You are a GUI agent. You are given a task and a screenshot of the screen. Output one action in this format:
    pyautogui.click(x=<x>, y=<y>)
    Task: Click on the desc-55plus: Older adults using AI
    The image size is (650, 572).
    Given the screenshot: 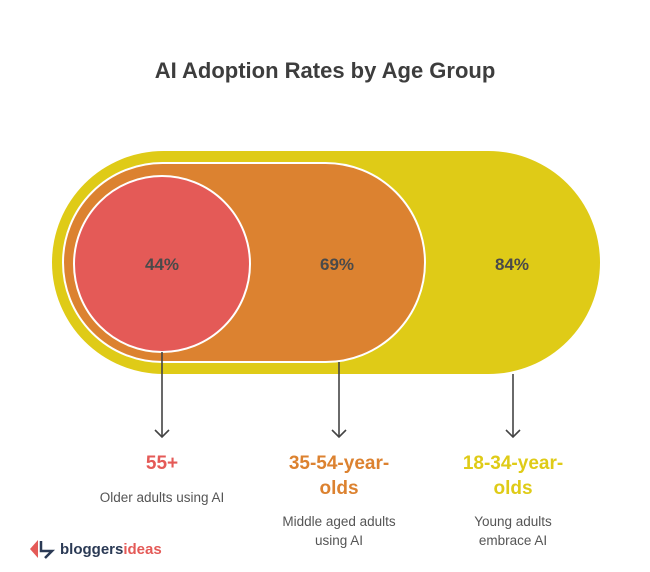 What is the action you would take?
    pyautogui.click(x=162, y=497)
    